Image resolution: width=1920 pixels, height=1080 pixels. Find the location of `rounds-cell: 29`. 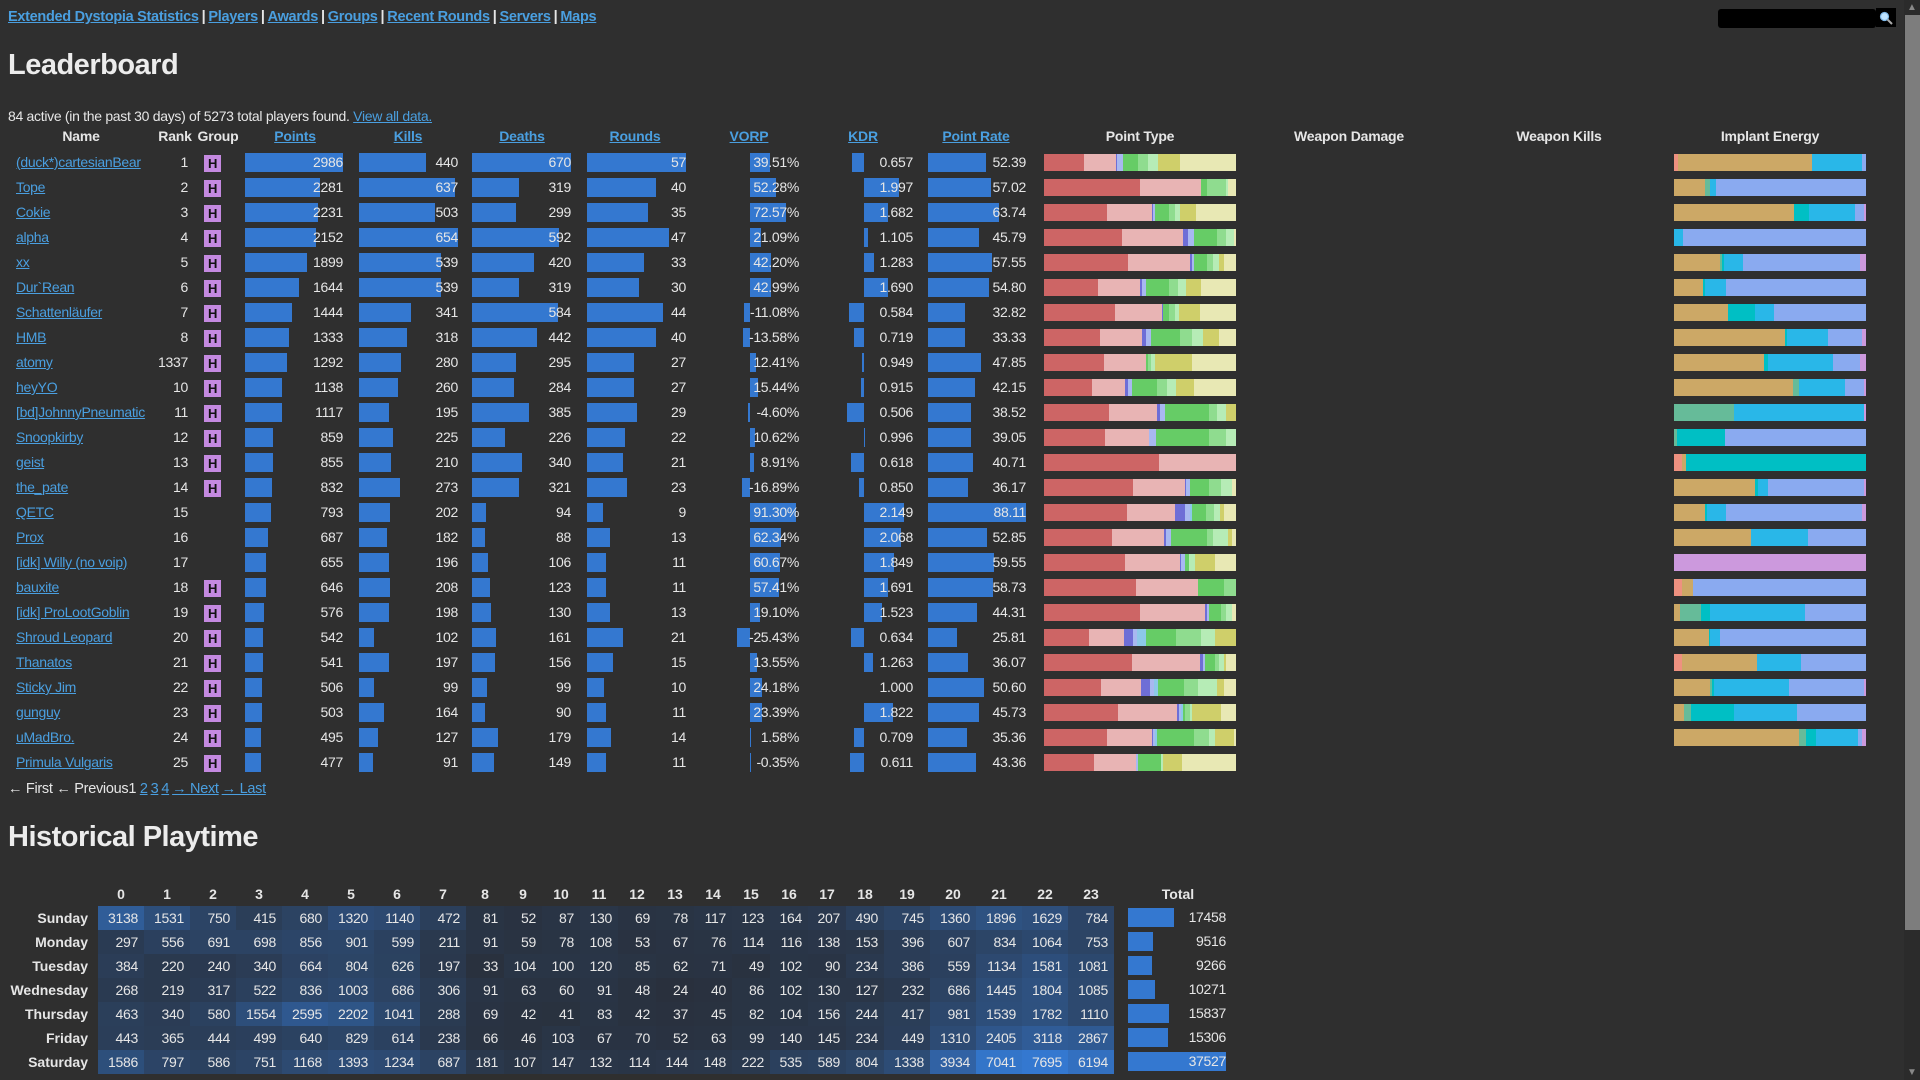

rounds-cell: 29 is located at coordinates (636, 412).